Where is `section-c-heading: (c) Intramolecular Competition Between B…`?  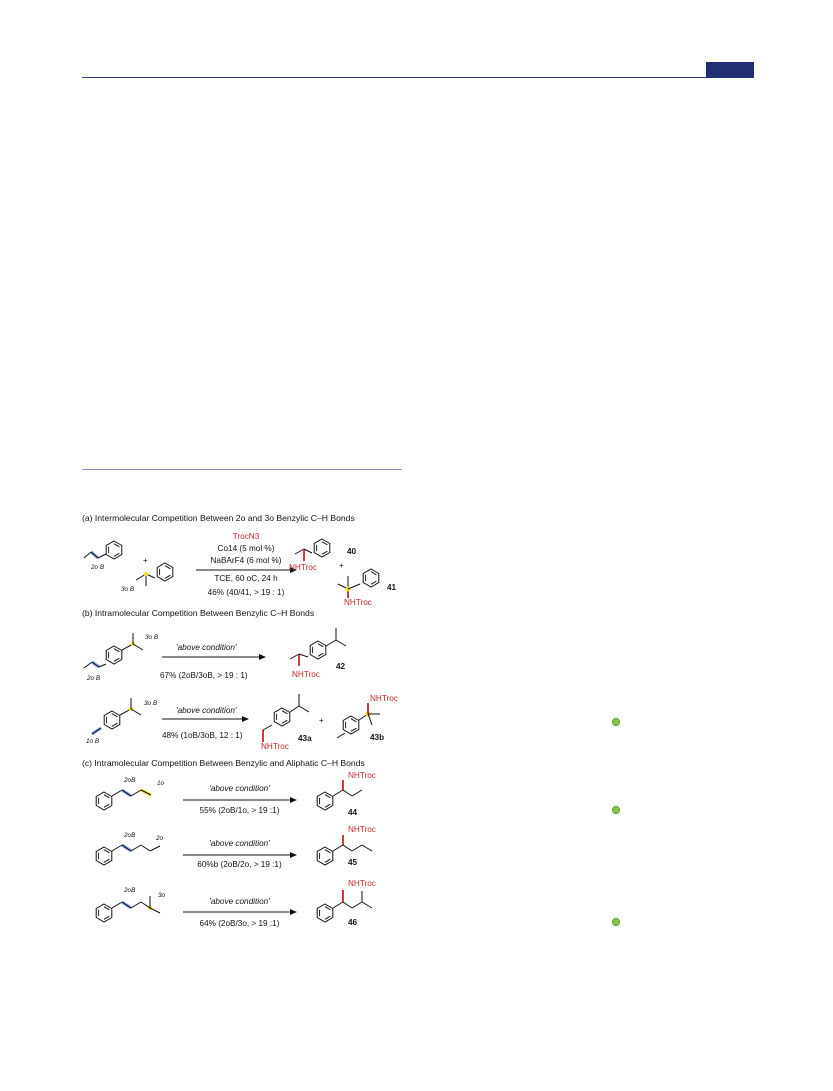
section-c-heading: (c) Intramolecular Competition Between B… is located at coordinates (223, 763).